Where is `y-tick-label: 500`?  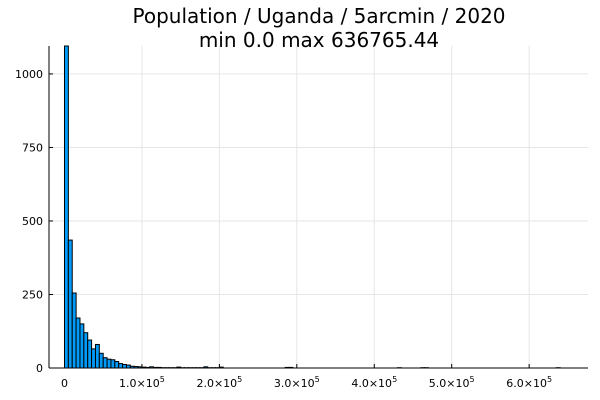 y-tick-label: 500 is located at coordinates (32, 221).